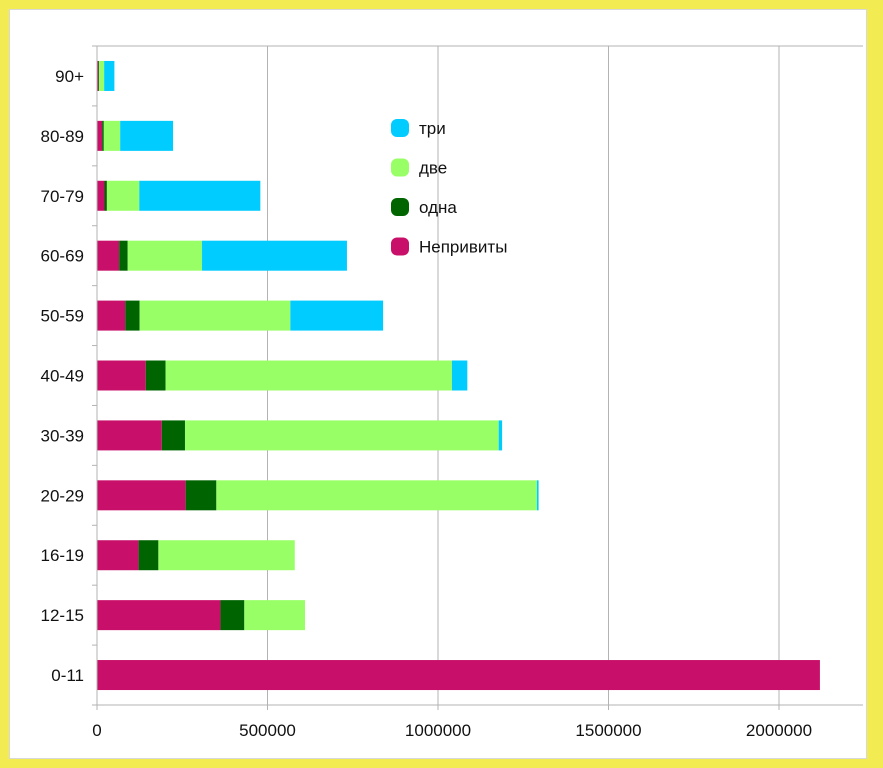 Image resolution: width=883 pixels, height=768 pixels. What do you see at coordinates (226, 555) in the screenshot?
I see `bar-16-19-две` at bounding box center [226, 555].